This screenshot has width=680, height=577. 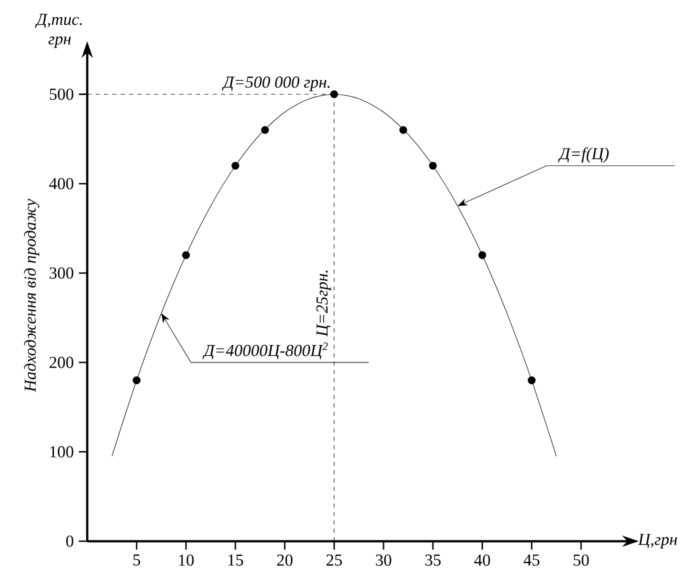 What do you see at coordinates (276, 84) in the screenshot?
I see `ref-line-label: Д=500 000 грн.` at bounding box center [276, 84].